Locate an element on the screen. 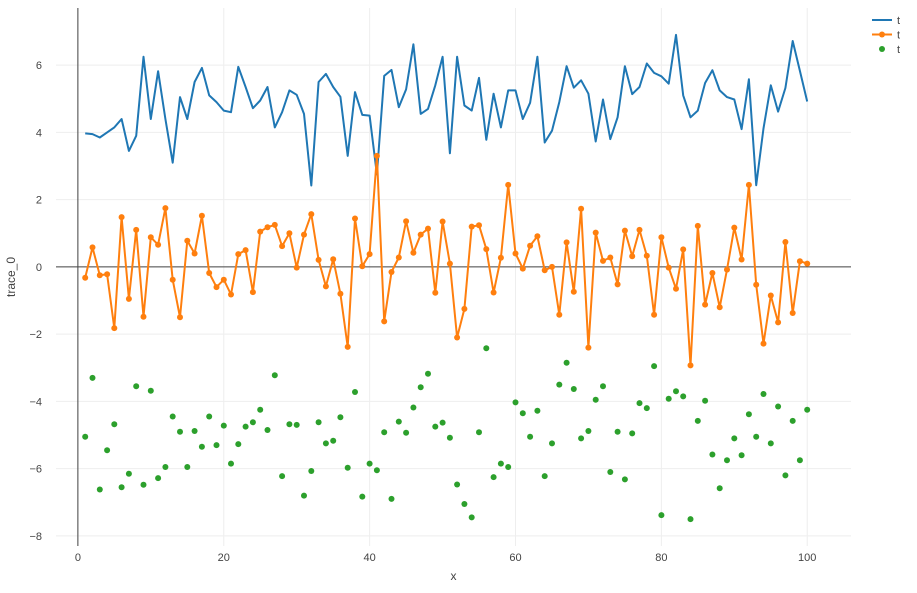  legend: ttt is located at coordinates (886, 35).